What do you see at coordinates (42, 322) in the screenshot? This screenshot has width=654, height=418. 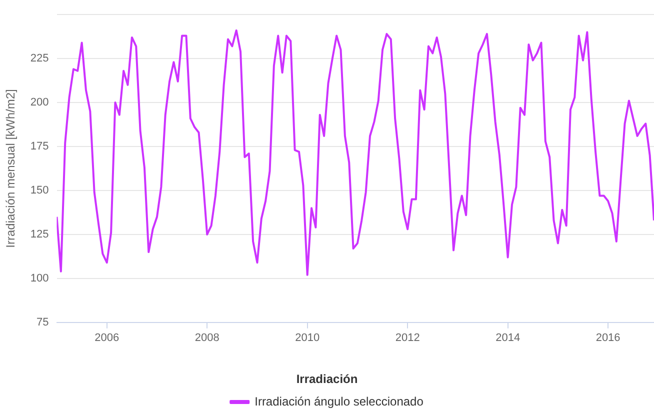 I see `y-tick-label: 75` at bounding box center [42, 322].